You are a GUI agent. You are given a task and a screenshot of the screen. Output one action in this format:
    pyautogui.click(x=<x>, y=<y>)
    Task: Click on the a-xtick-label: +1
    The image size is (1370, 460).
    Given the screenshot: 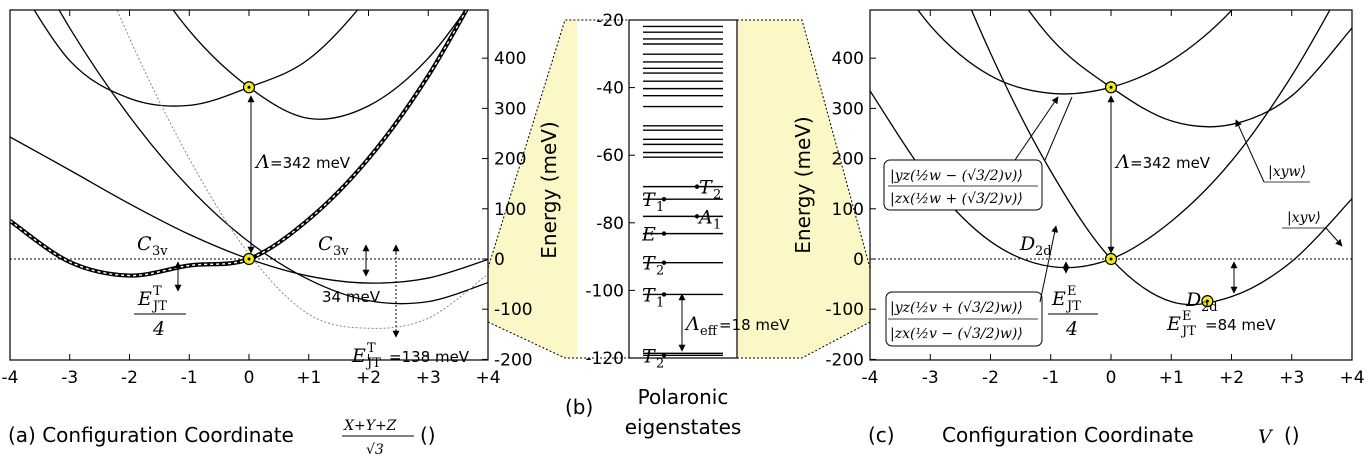 What is the action you would take?
    pyautogui.click(x=308, y=378)
    